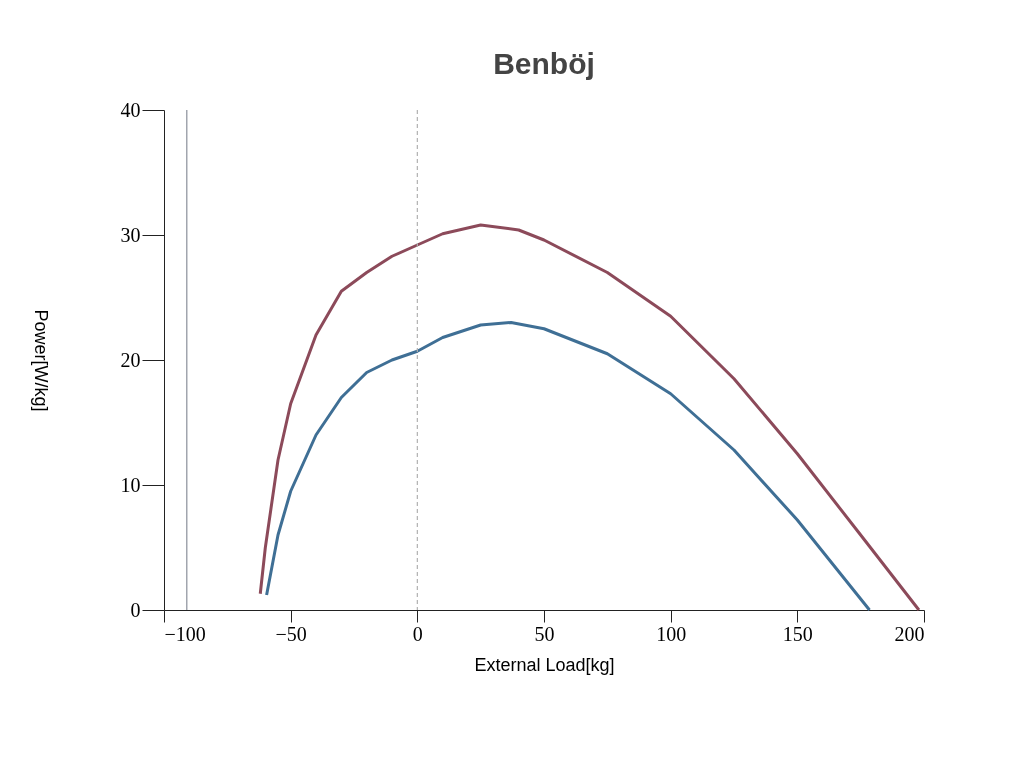 The width and height of the screenshot is (1009, 767). What do you see at coordinates (130, 359) in the screenshot?
I see `y-tick-label: 20` at bounding box center [130, 359].